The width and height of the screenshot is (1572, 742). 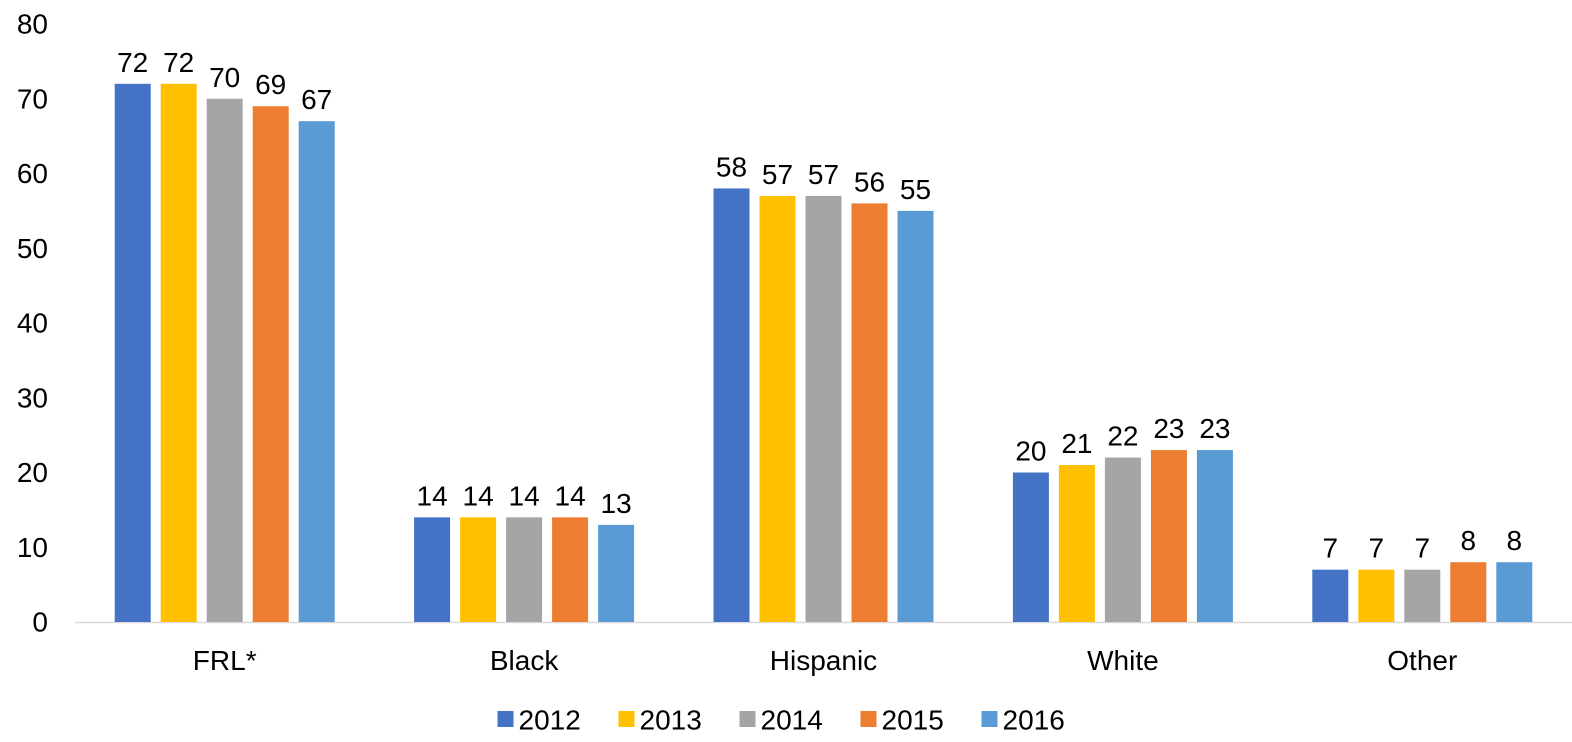 What do you see at coordinates (792, 720) in the screenshot?
I see `legend-label: 2014` at bounding box center [792, 720].